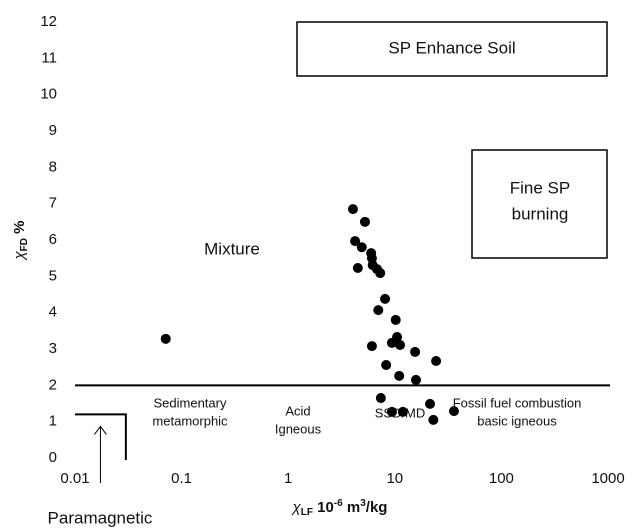 The width and height of the screenshot is (633, 529). What do you see at coordinates (19, 256) in the screenshot?
I see `y-axis-label-part: χ` at bounding box center [19, 256].